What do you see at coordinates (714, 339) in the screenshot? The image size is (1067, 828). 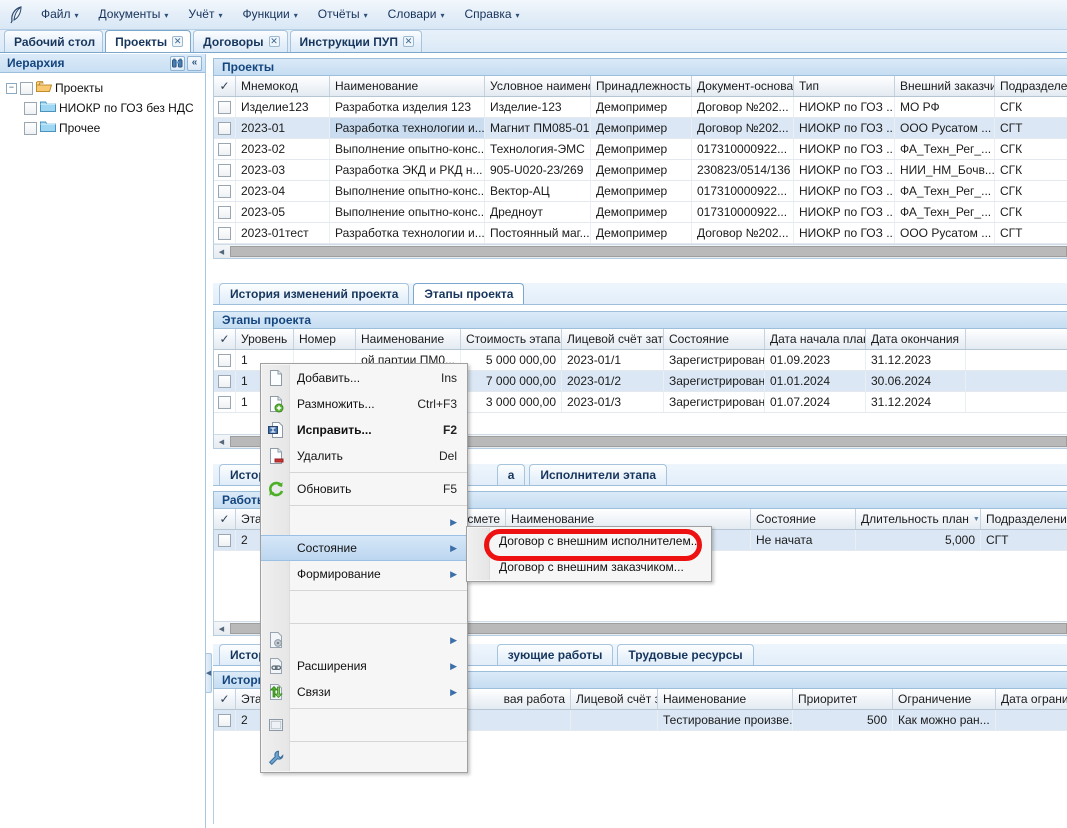 I see `column-header-state: Состояние` at bounding box center [714, 339].